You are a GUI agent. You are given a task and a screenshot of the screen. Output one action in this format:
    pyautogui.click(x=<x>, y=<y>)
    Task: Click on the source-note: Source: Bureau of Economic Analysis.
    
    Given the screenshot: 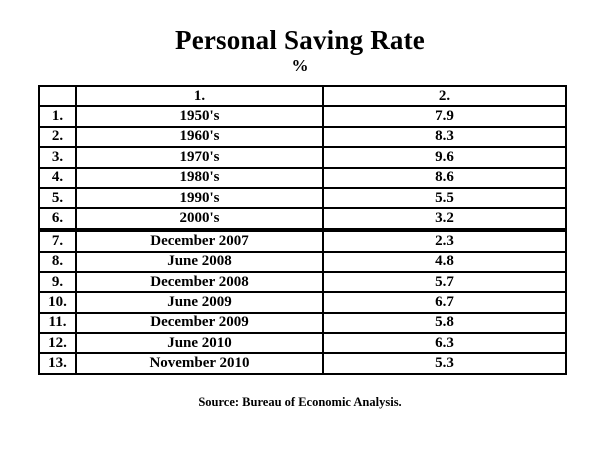 What is the action you would take?
    pyautogui.click(x=300, y=402)
    